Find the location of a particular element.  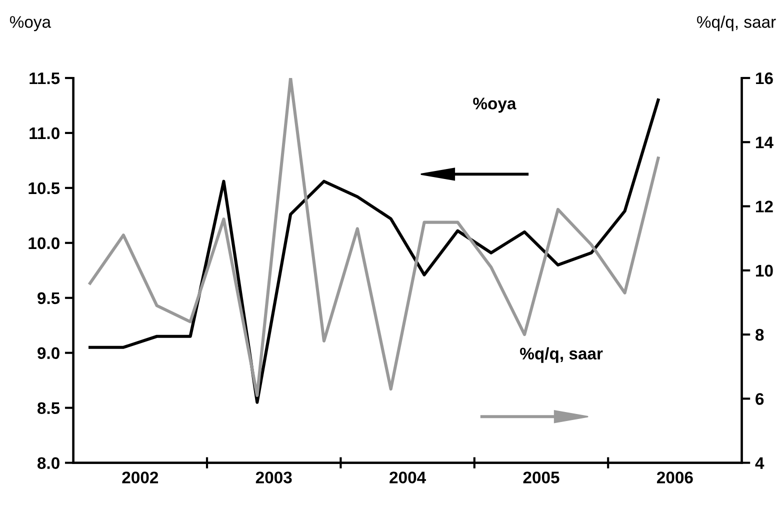

x-tick-label: 2003 is located at coordinates (274, 478).